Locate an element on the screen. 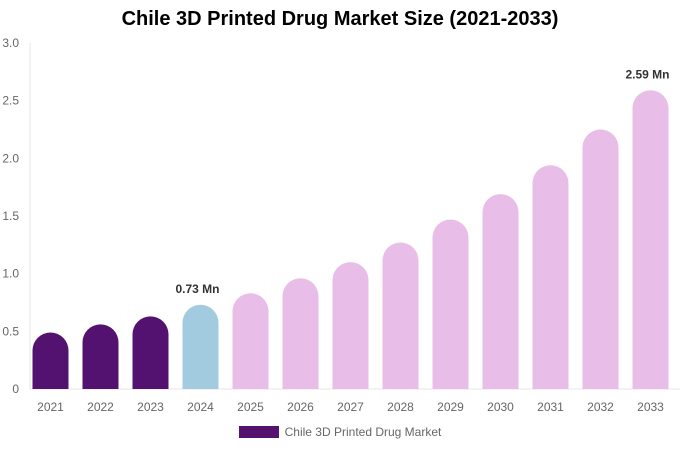 The width and height of the screenshot is (680, 450). bar-2032 is located at coordinates (600, 259).